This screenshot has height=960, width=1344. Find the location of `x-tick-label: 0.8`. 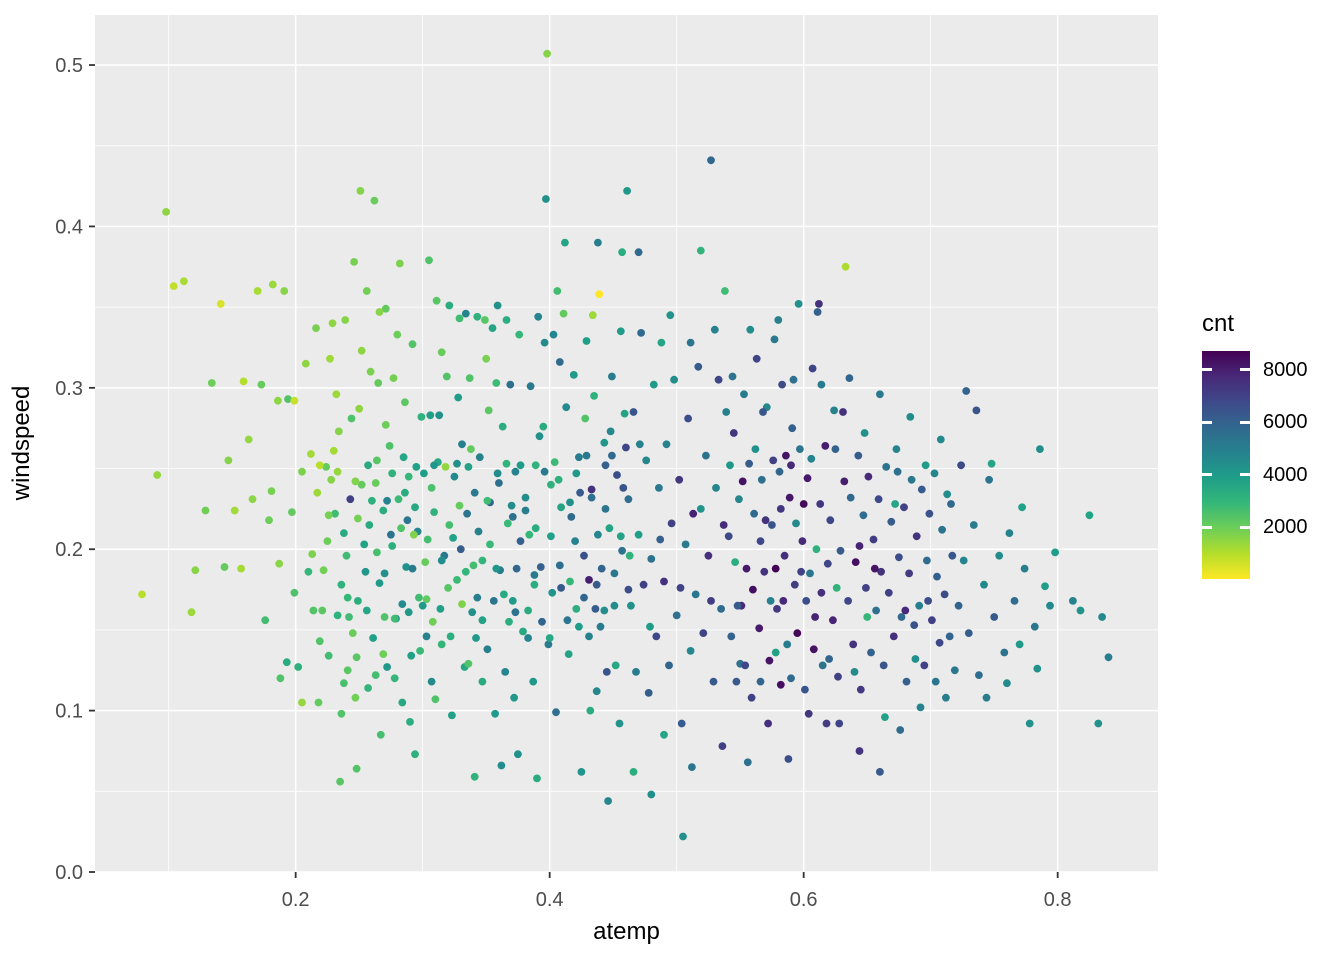

x-tick-label: 0.8 is located at coordinates (1058, 900).